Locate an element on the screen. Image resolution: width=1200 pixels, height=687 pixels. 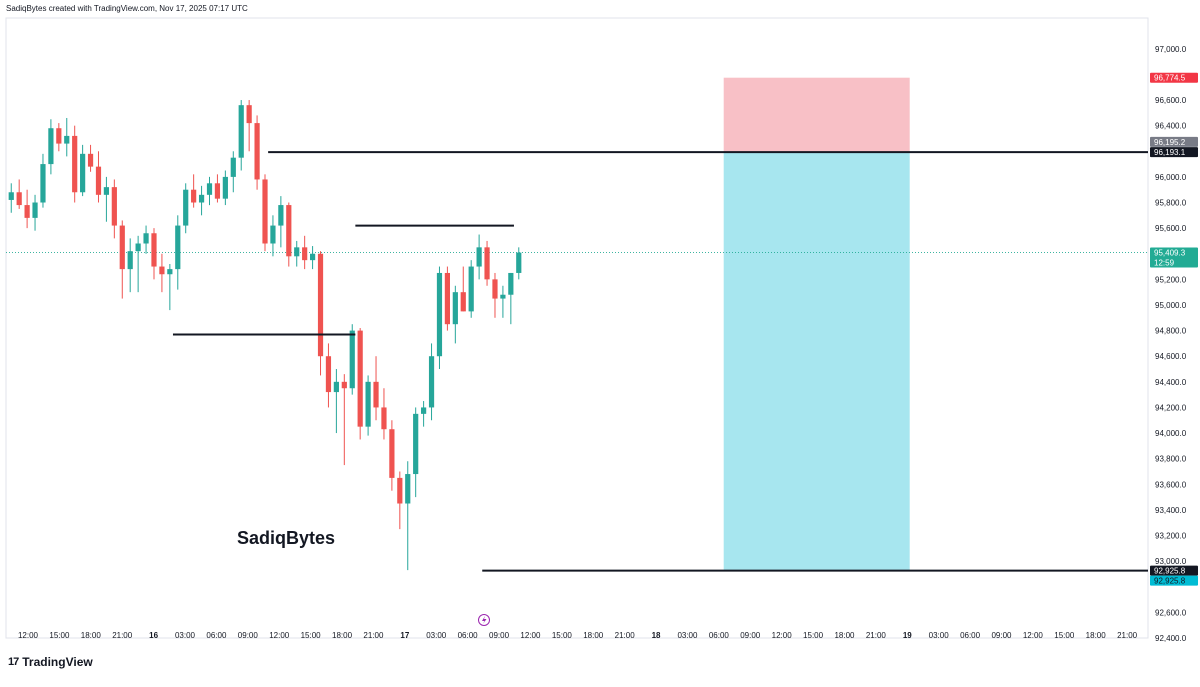
x-tick-label: 17 is located at coordinates (404, 635).